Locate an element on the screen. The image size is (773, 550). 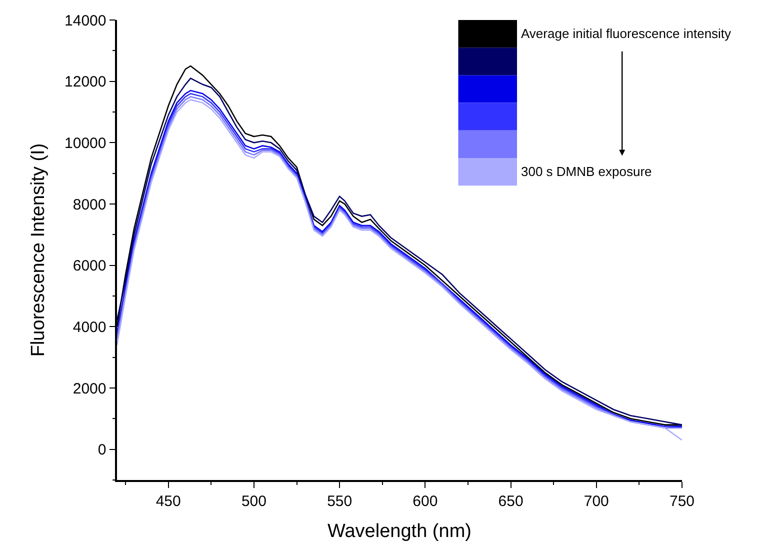
y-tick-label: 0 is located at coordinates (102, 450).